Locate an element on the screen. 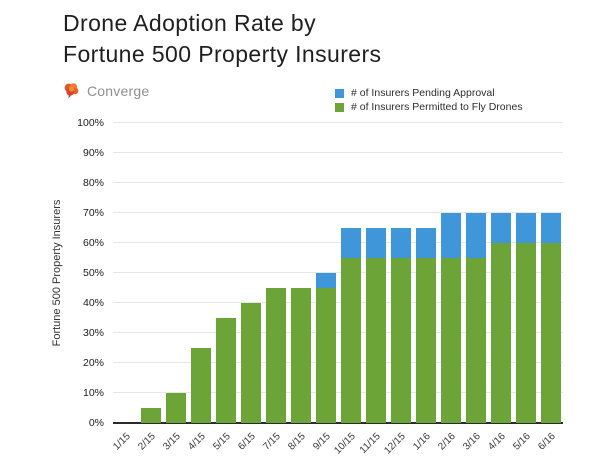  bar-pending-5/16 is located at coordinates (525, 228).